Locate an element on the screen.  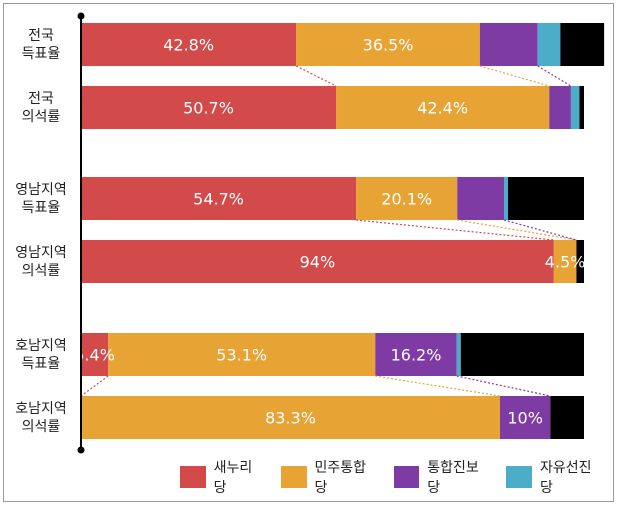
data-label-민주통합당-1: 42.4% is located at coordinates (442, 108).